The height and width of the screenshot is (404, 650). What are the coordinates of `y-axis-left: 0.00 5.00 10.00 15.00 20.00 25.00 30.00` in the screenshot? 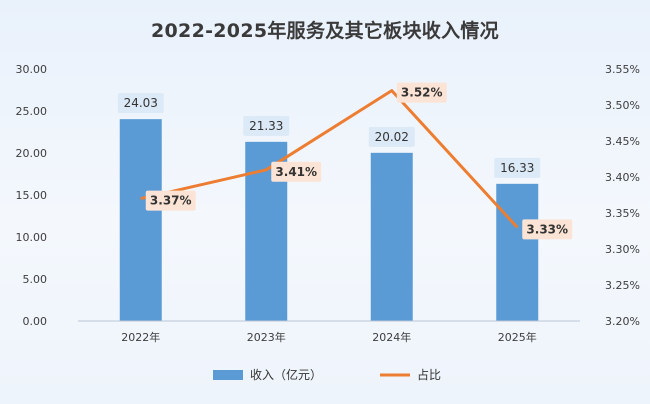 It's located at (32, 195).